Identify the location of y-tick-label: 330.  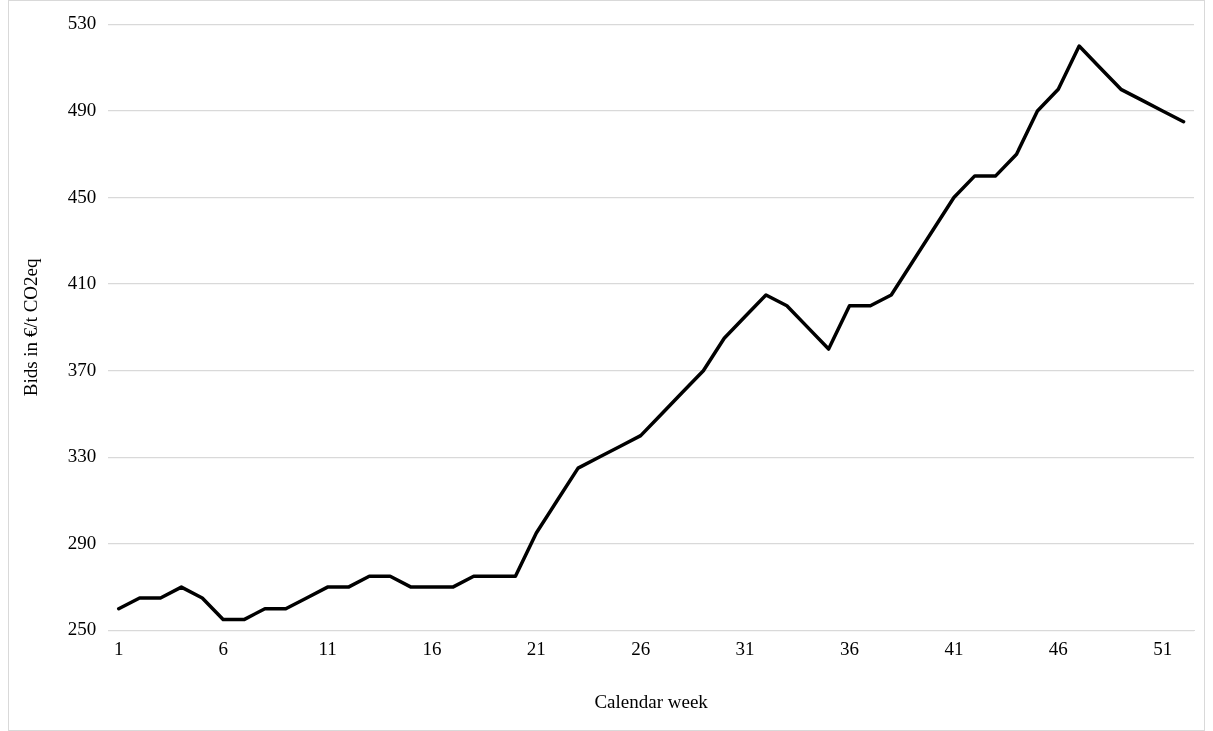
(82, 456).